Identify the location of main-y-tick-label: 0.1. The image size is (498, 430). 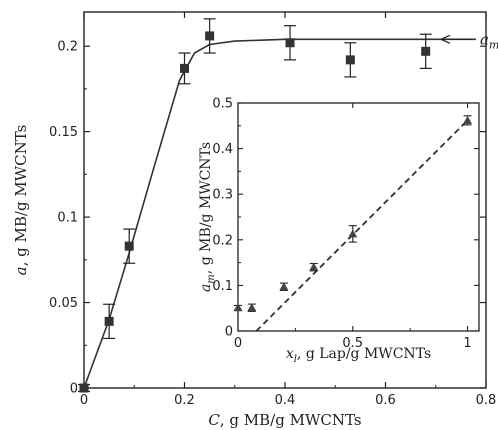
(67, 218).